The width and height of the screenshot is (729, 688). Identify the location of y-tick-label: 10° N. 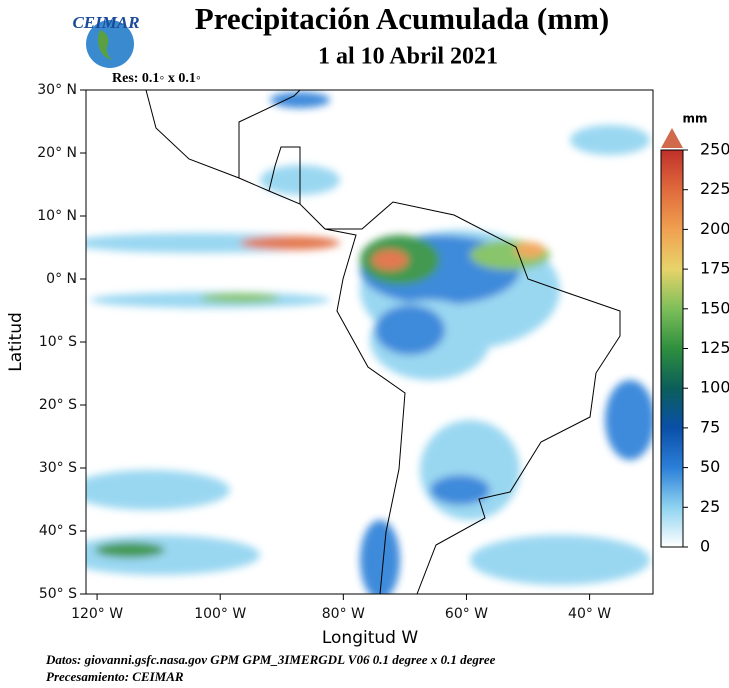
(57, 216).